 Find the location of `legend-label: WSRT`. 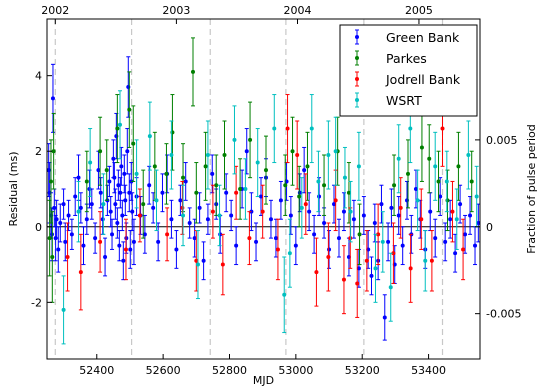

legend-label: WSRT is located at coordinates (404, 100).